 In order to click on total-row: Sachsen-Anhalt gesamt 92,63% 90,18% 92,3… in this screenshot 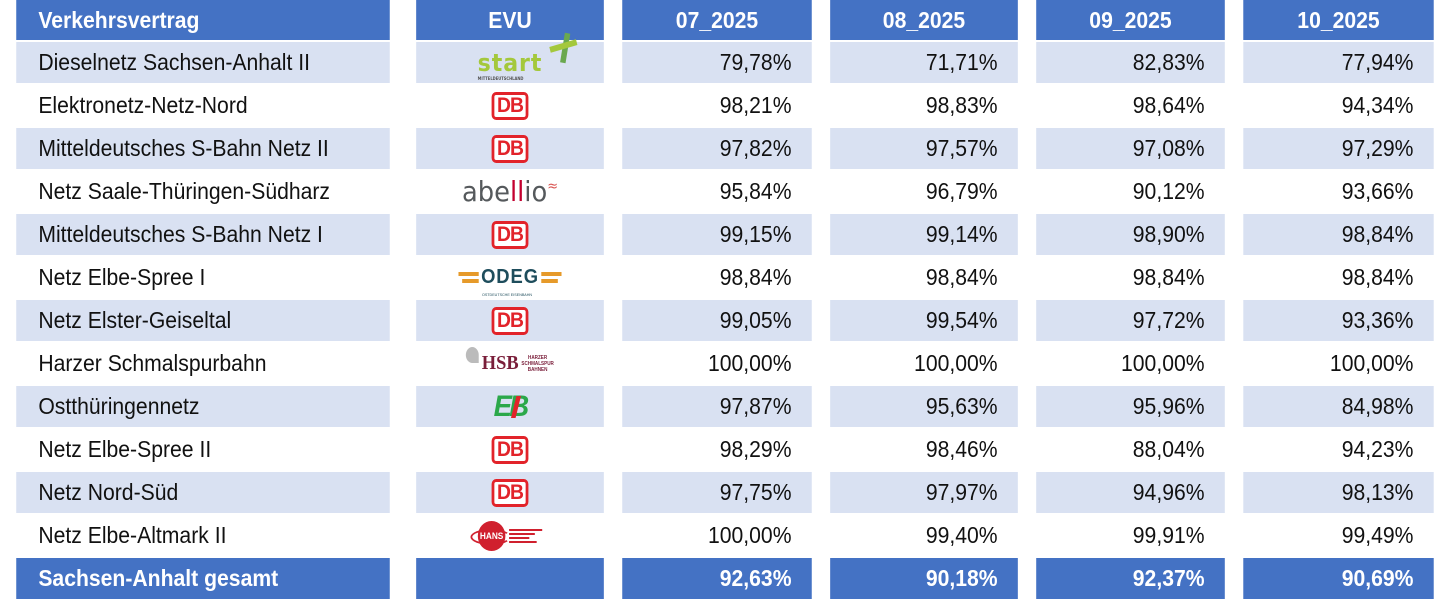, I will do `click(720, 578)`.